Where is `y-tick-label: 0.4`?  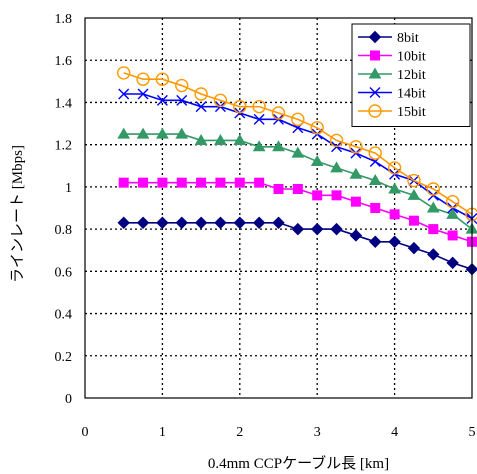 y-tick-label: 0.4 is located at coordinates (64, 315).